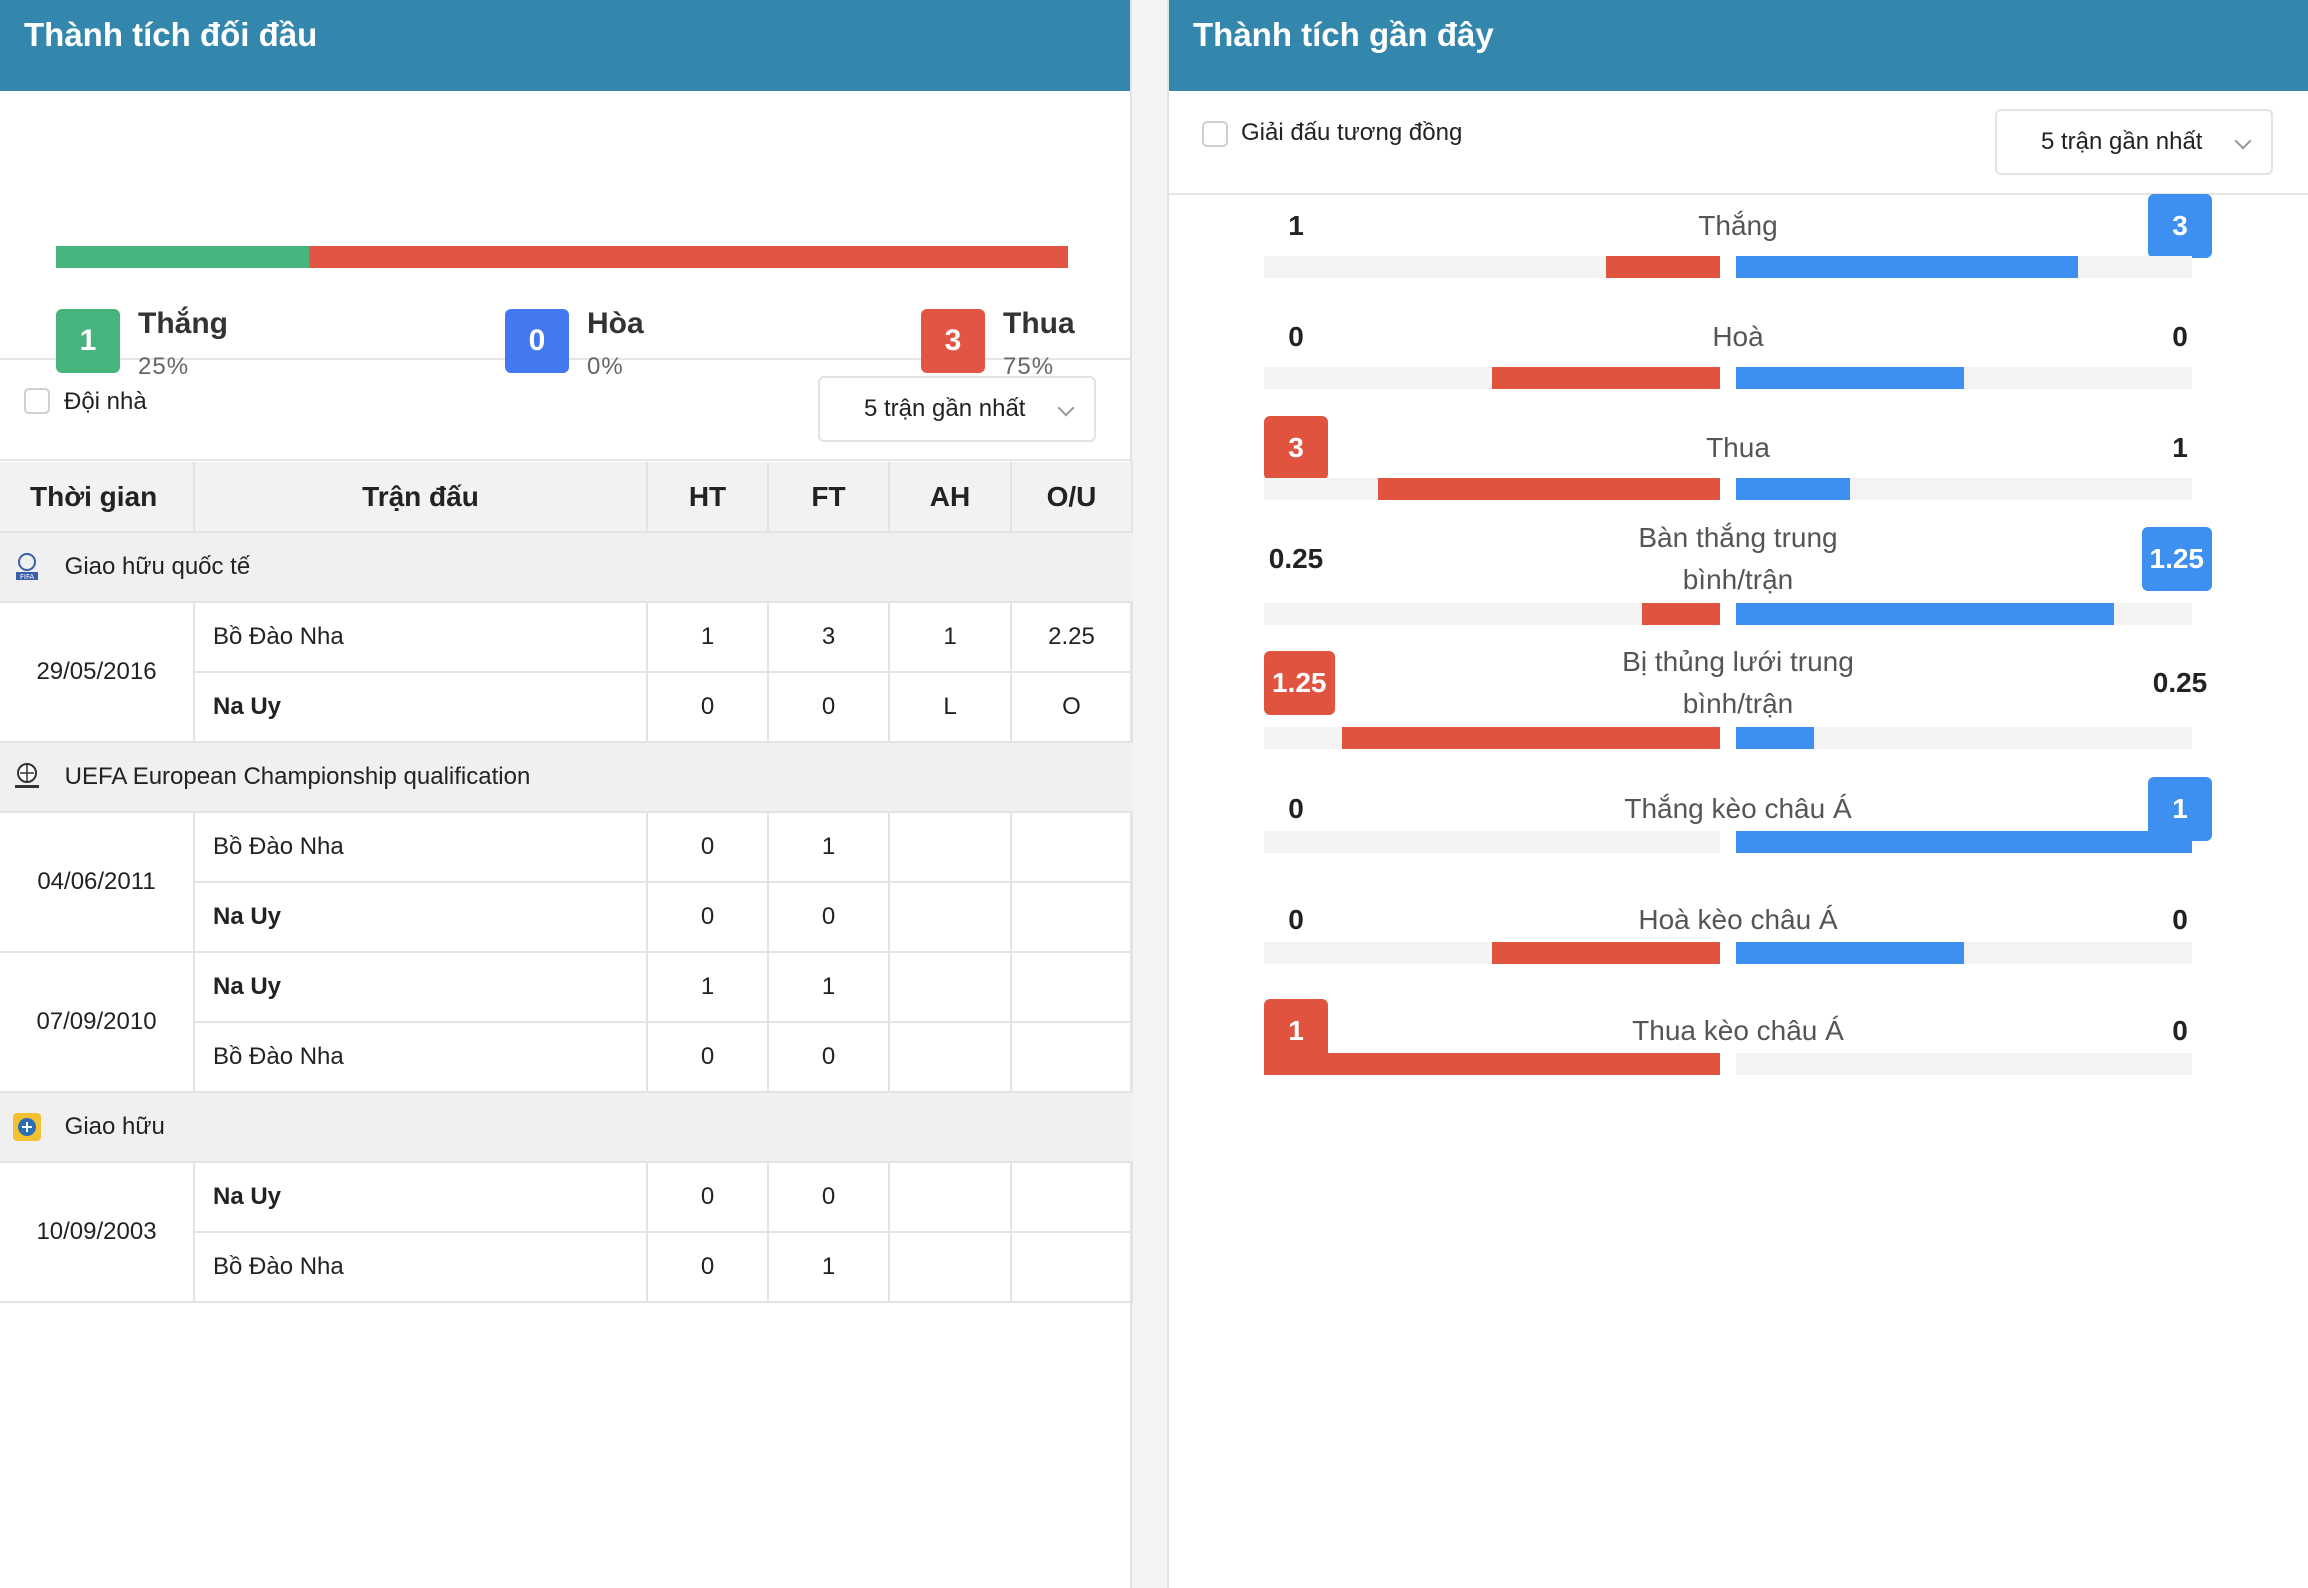 This screenshot has width=2308, height=1588. What do you see at coordinates (1215, 134) in the screenshot?
I see `similar-league-checkbox` at bounding box center [1215, 134].